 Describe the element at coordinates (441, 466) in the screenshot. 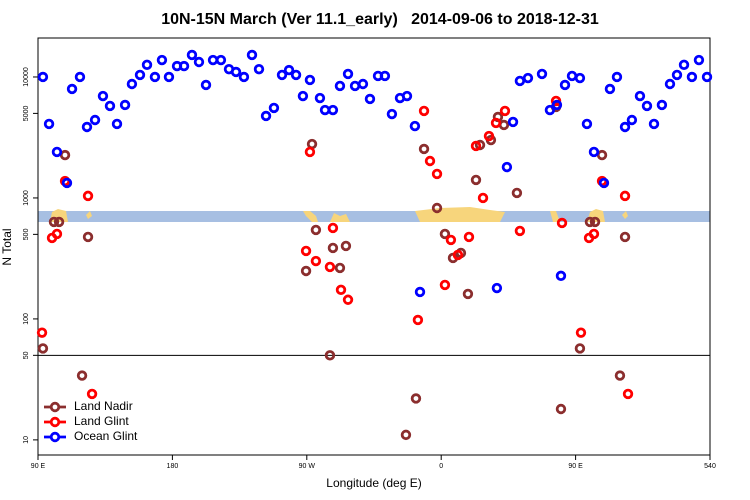

I see `x-tick-label: 0` at that location.